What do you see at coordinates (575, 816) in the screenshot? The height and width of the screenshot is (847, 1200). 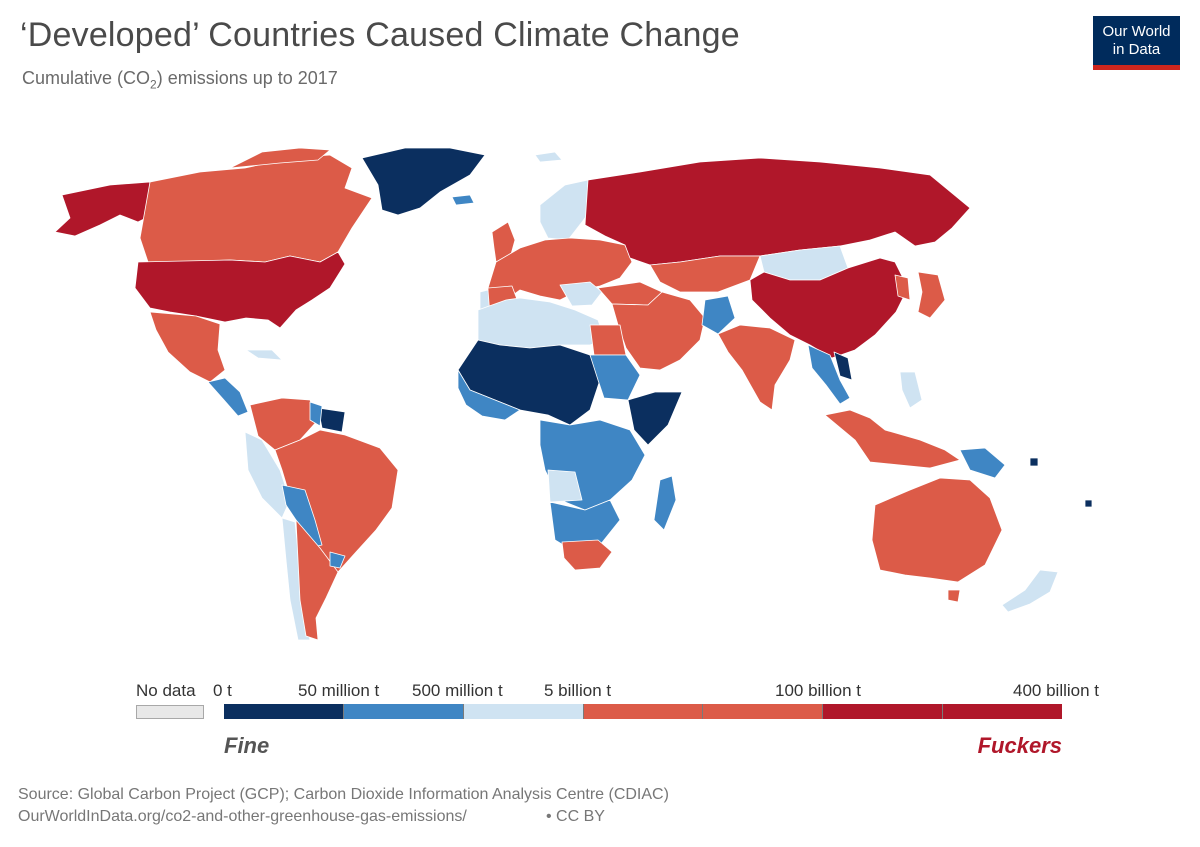 I see `license-note: • CC BY` at bounding box center [575, 816].